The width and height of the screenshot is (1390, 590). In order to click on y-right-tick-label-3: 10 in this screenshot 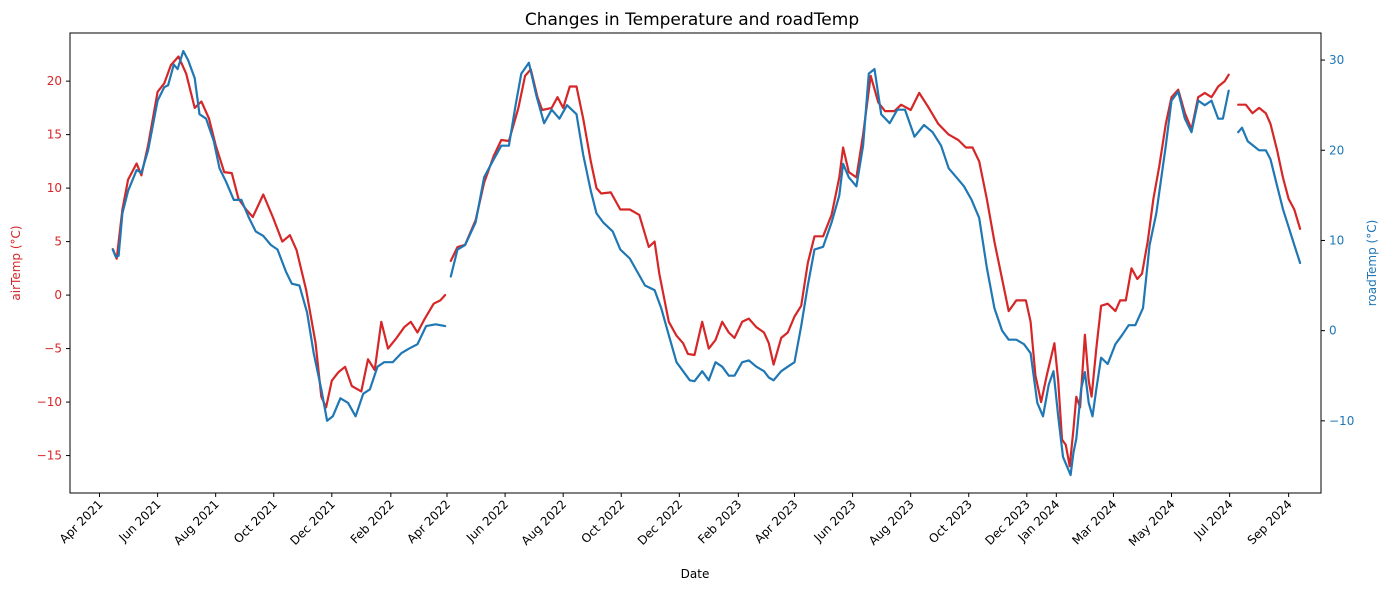, I will do `click(1336, 240)`.